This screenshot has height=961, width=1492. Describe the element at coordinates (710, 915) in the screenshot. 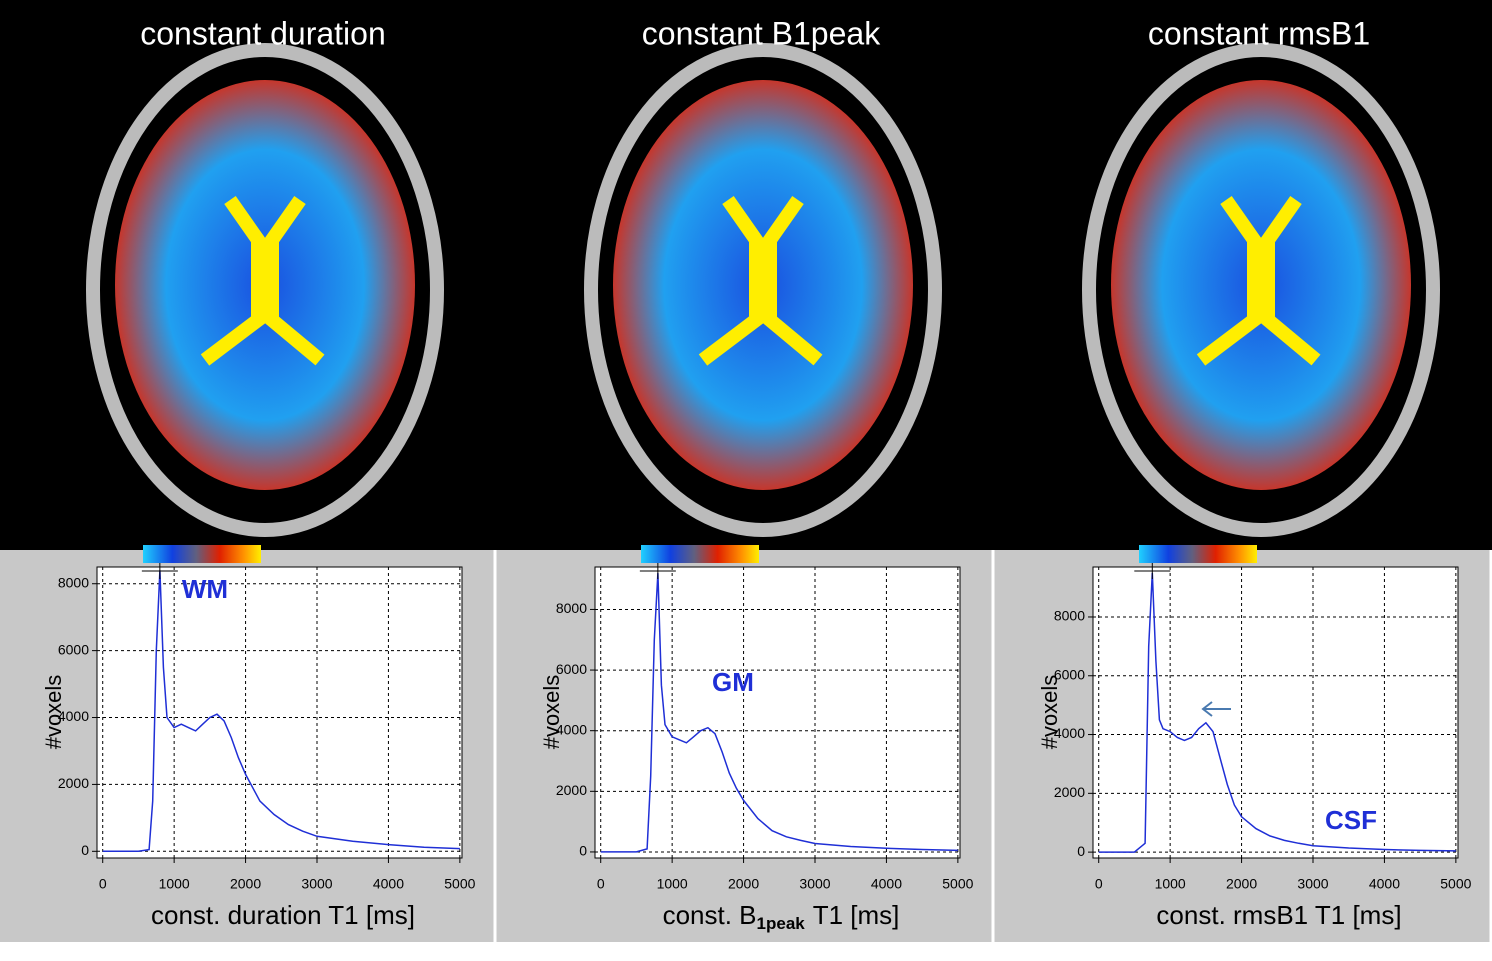

I see `x-axis-label-main: const. B` at that location.